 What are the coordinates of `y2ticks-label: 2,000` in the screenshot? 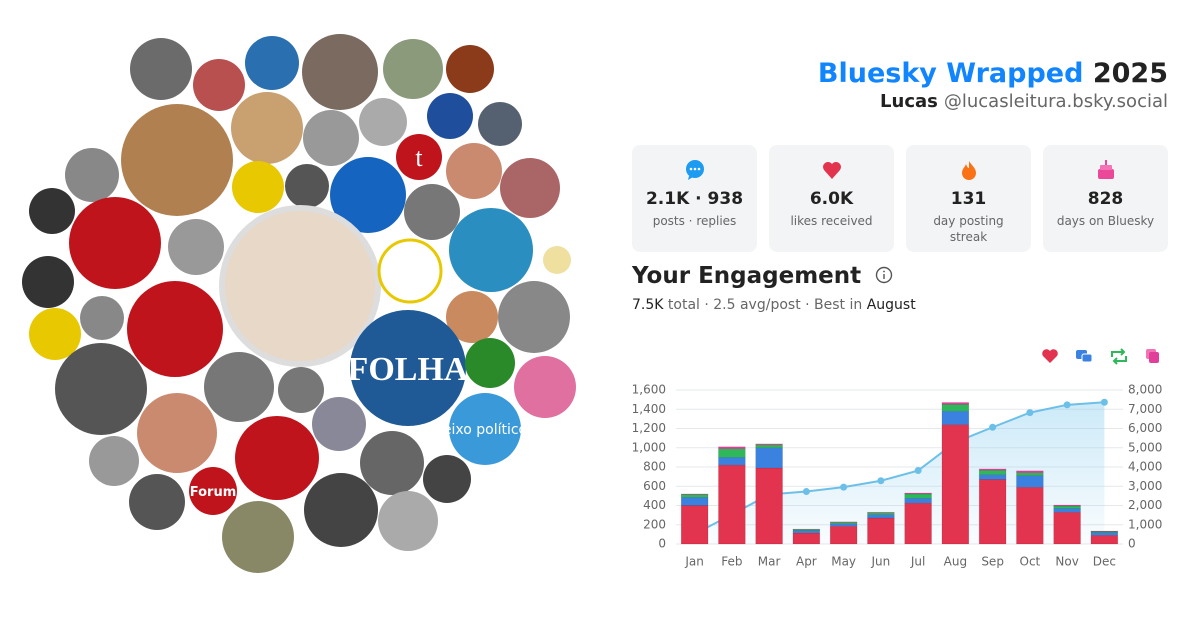 It's located at (1145, 505).